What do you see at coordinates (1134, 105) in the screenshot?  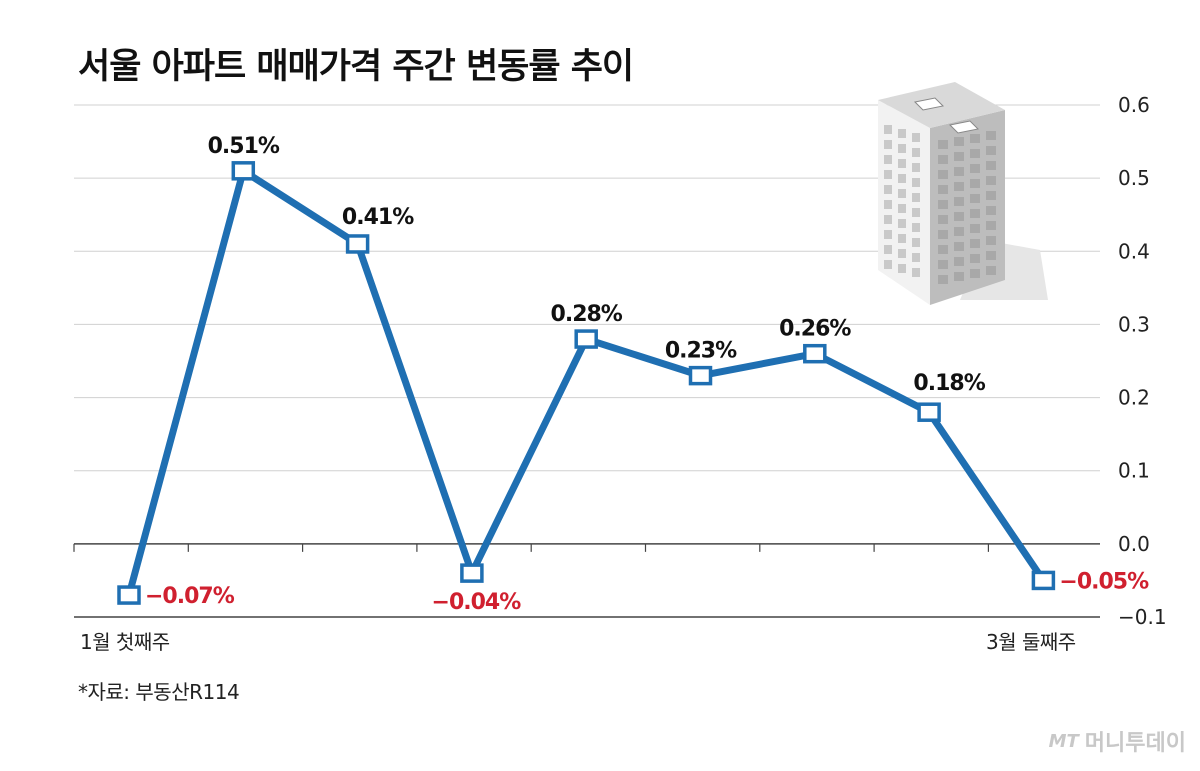 I see `y-tick-label: 0.6` at bounding box center [1134, 105].